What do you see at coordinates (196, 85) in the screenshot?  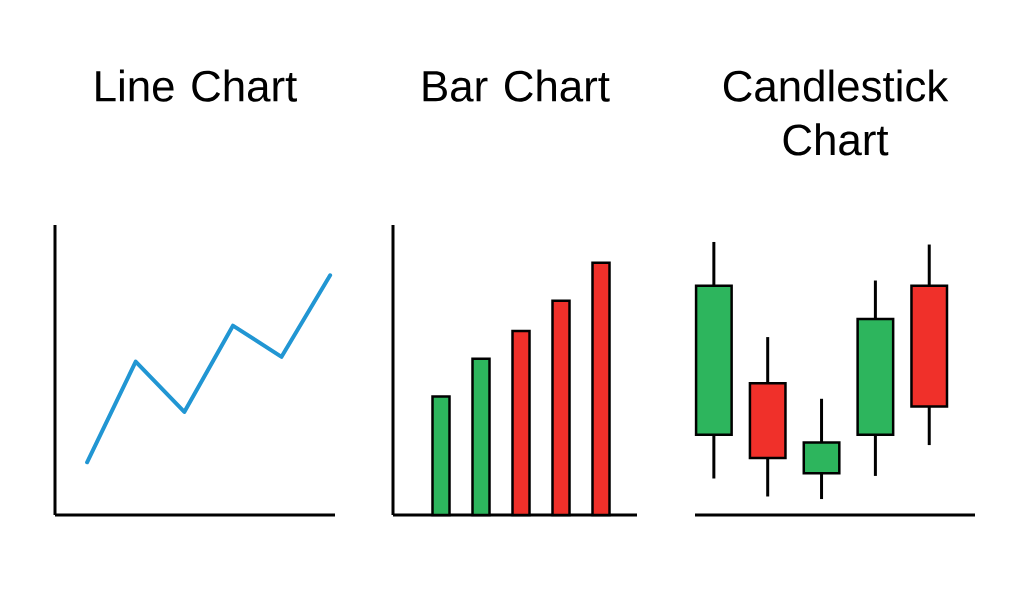 I see `chart-title: Line Chart` at bounding box center [196, 85].